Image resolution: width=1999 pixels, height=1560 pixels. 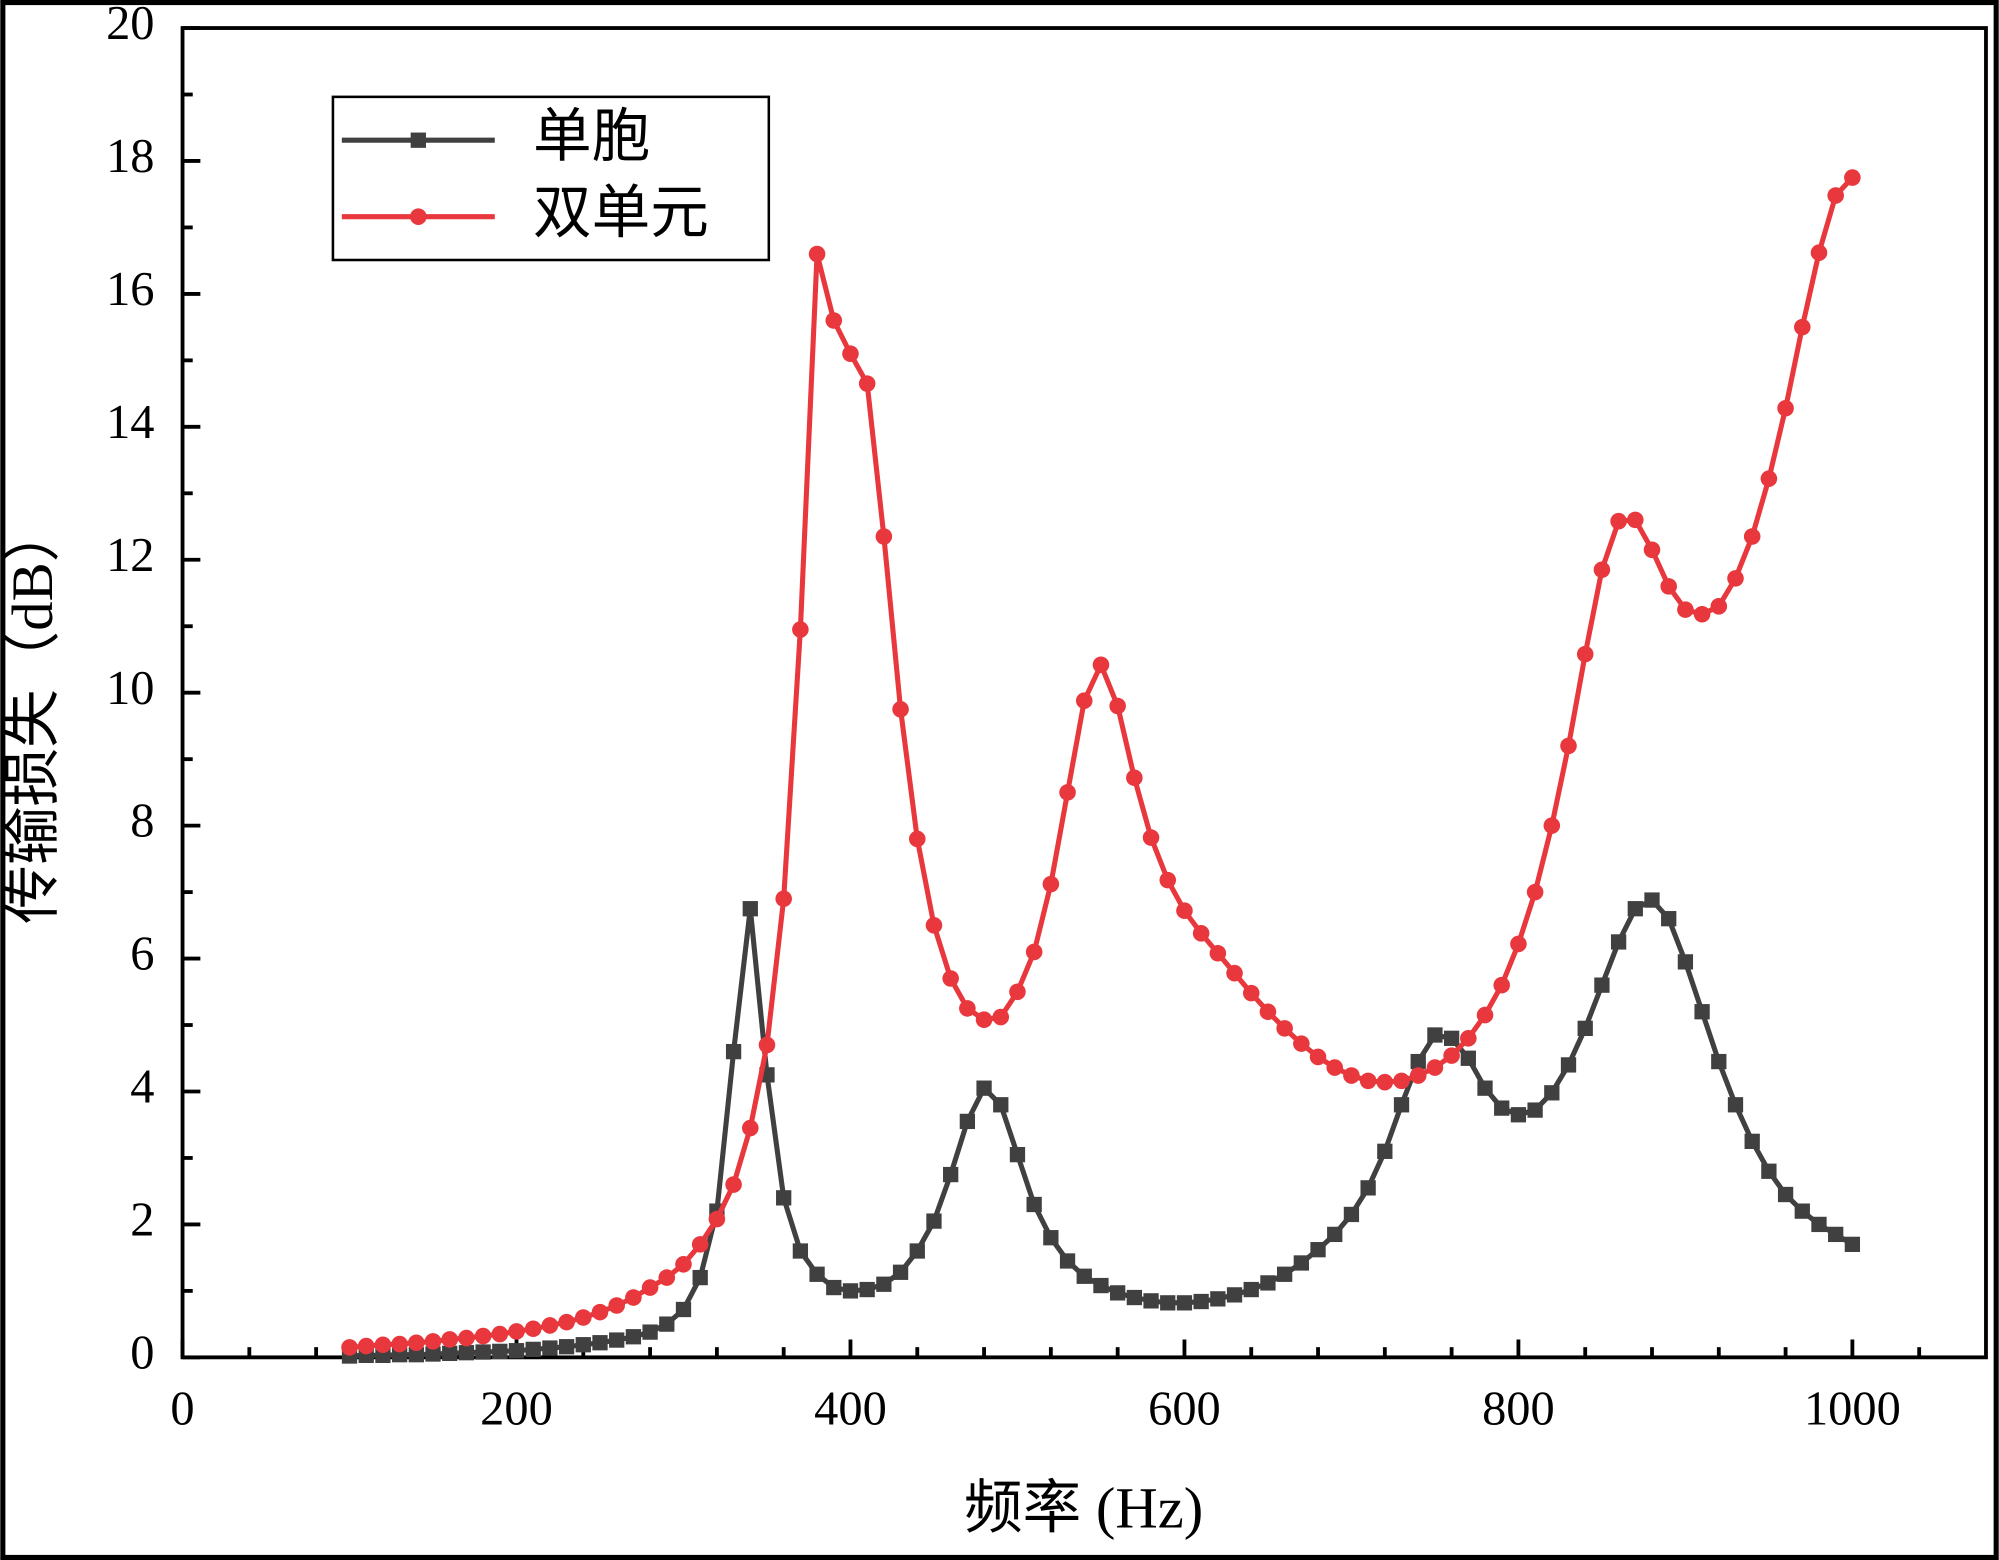 I want to click on x-tick-label: 1000, so click(x=1852, y=1409).